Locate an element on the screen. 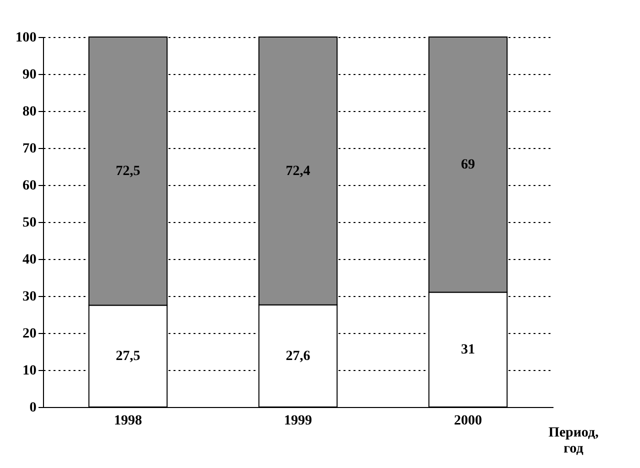 This screenshot has width=640, height=468. y-tick-label: 70 is located at coordinates (29, 149).